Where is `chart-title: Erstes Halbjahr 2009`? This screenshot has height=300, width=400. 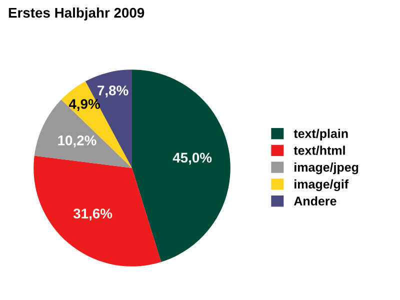
chart-title: Erstes Halbjahr 2009 is located at coordinates (76, 14).